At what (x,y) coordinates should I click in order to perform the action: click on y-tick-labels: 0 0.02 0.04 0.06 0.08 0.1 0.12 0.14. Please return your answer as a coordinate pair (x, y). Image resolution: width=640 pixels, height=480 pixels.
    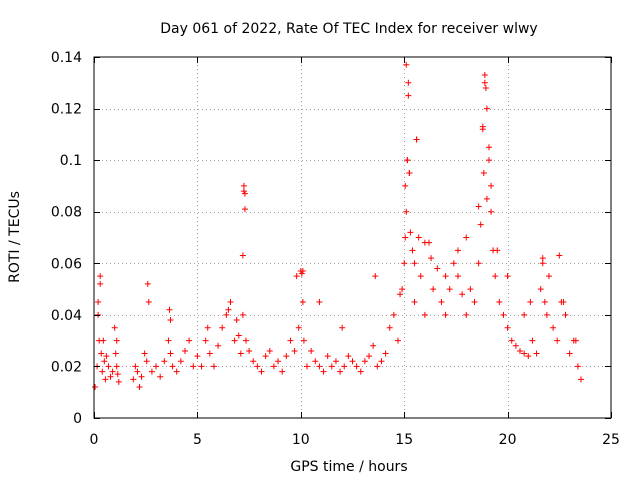
    Looking at the image, I should click on (66, 238).